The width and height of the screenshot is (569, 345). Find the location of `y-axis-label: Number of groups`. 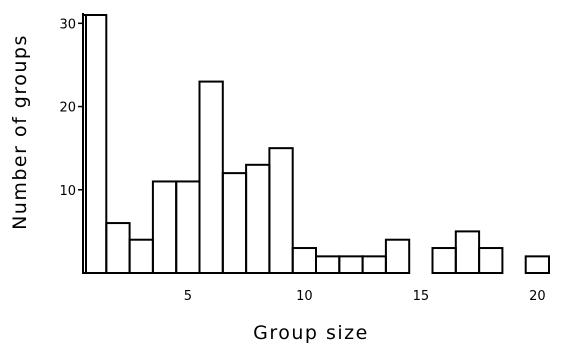

y-axis-label: Number of groups is located at coordinates (20, 132).